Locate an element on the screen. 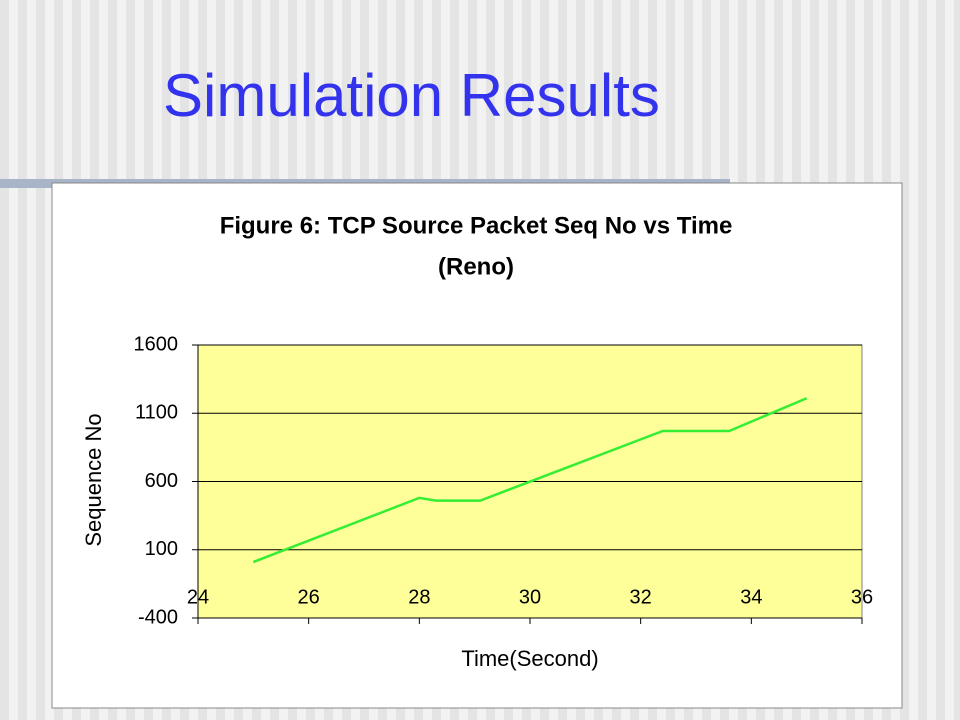 This screenshot has width=960, height=720. y-tick-label: 1100 is located at coordinates (156, 413).